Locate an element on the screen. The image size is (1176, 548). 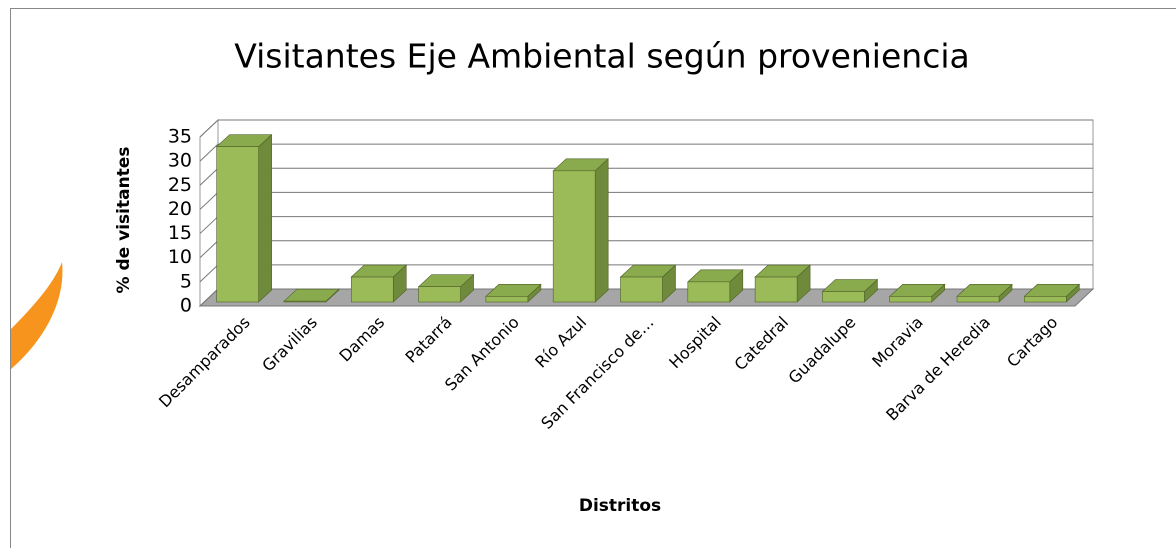
x-tick-label: Catedral is located at coordinates (762, 344).